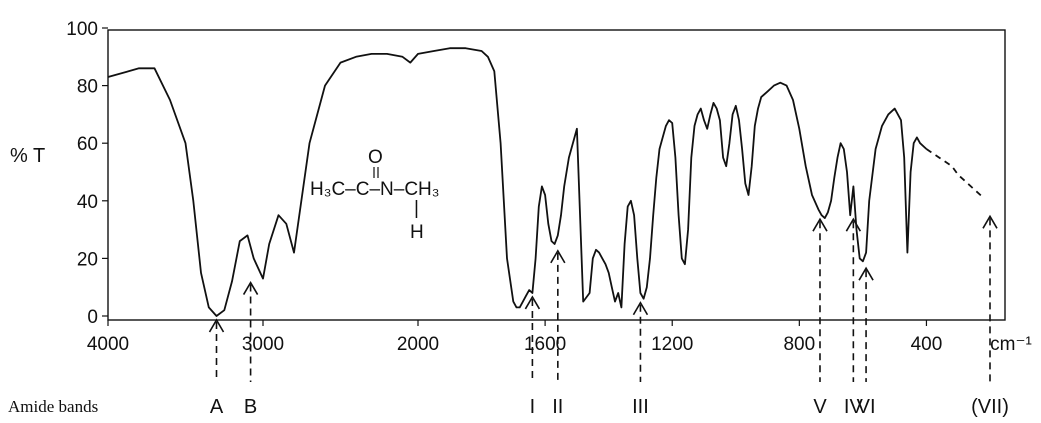  I want to click on x-tick-label: 1200, so click(672, 344).